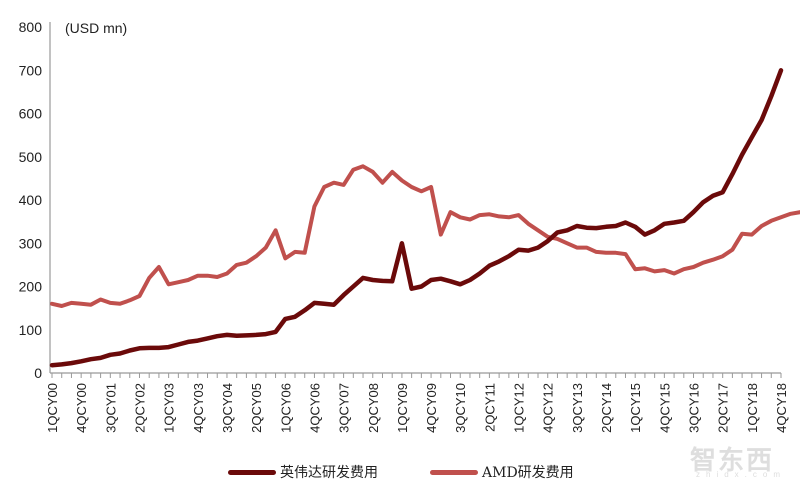 This screenshot has height=491, width=800. I want to click on x-tick-label: 1QCY03, so click(169, 408).